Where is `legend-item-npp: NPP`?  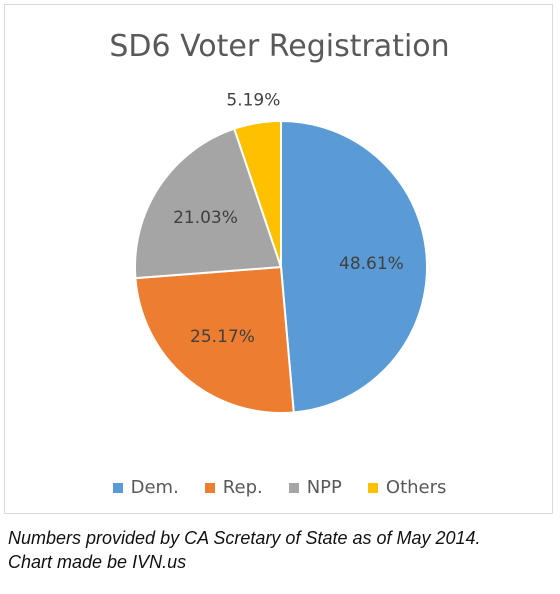 legend-item-npp: NPP is located at coordinates (315, 487).